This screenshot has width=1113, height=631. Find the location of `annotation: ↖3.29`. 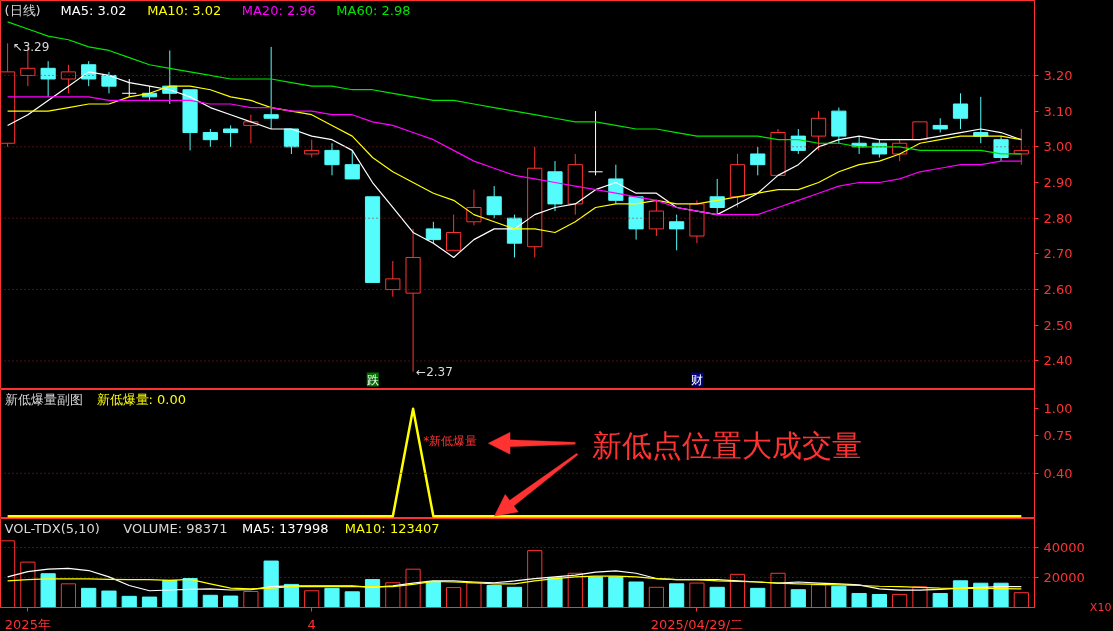

annotation: ↖3.29 is located at coordinates (31, 47).